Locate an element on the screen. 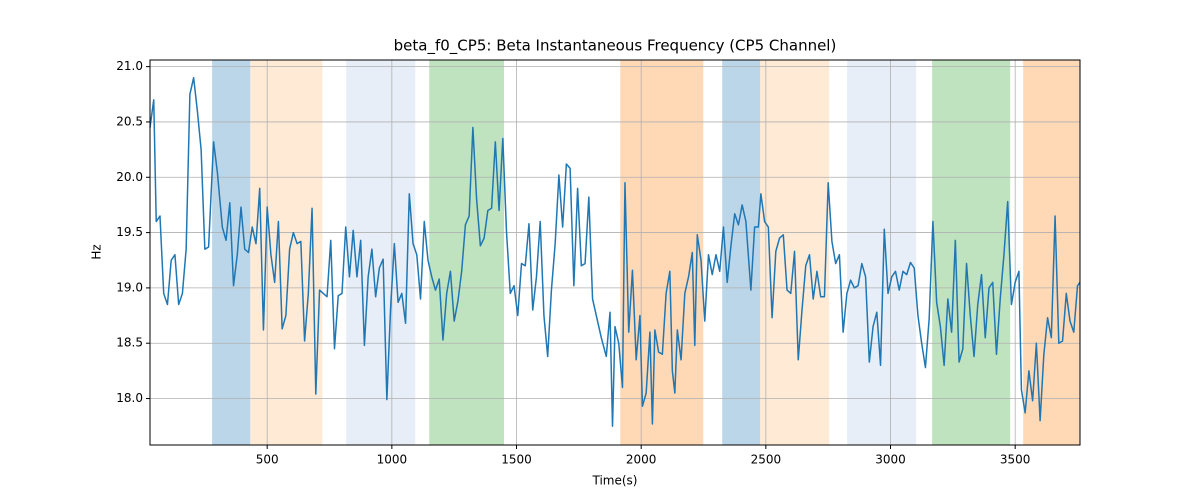 This screenshot has width=1200, height=500. x-axis-label: Time(s) is located at coordinates (615, 481).